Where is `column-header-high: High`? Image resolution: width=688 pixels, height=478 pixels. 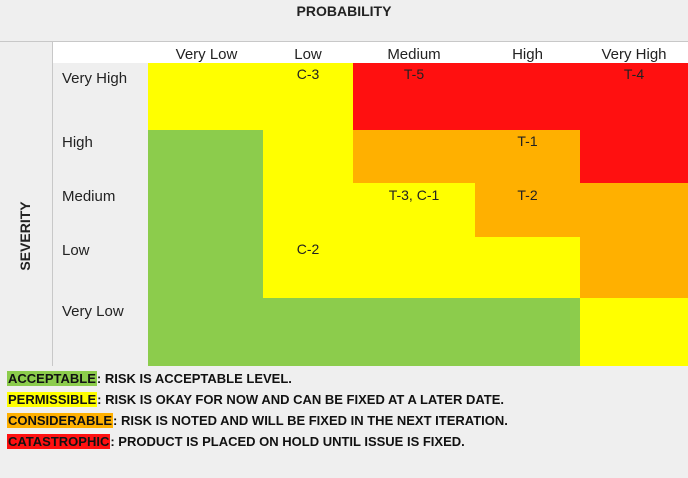
column-header-high: High is located at coordinates (527, 54).